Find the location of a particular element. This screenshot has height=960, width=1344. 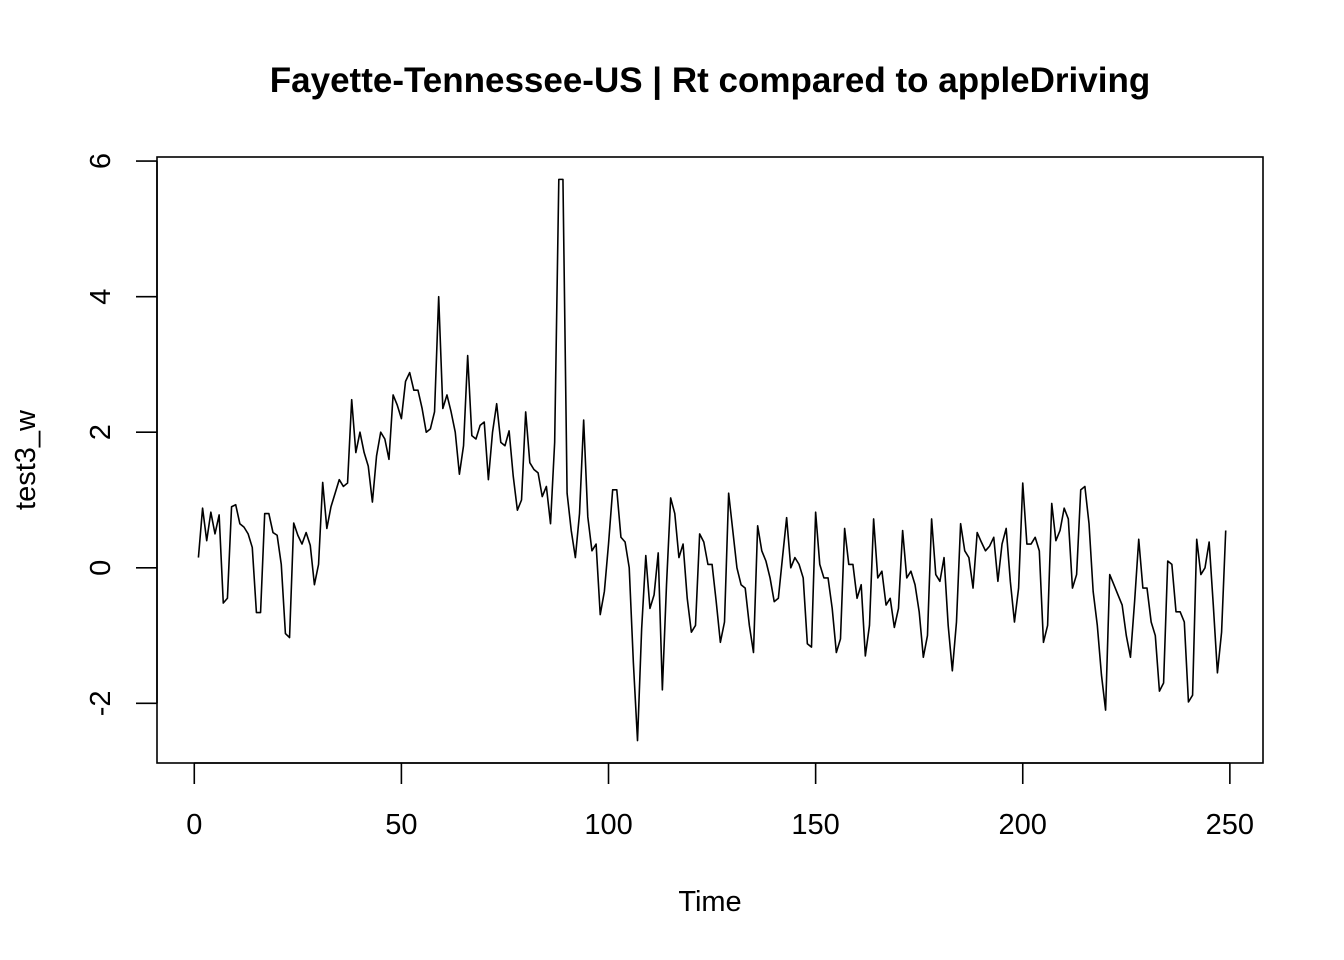

y-axis-label: test3_w is located at coordinates (26, 459).